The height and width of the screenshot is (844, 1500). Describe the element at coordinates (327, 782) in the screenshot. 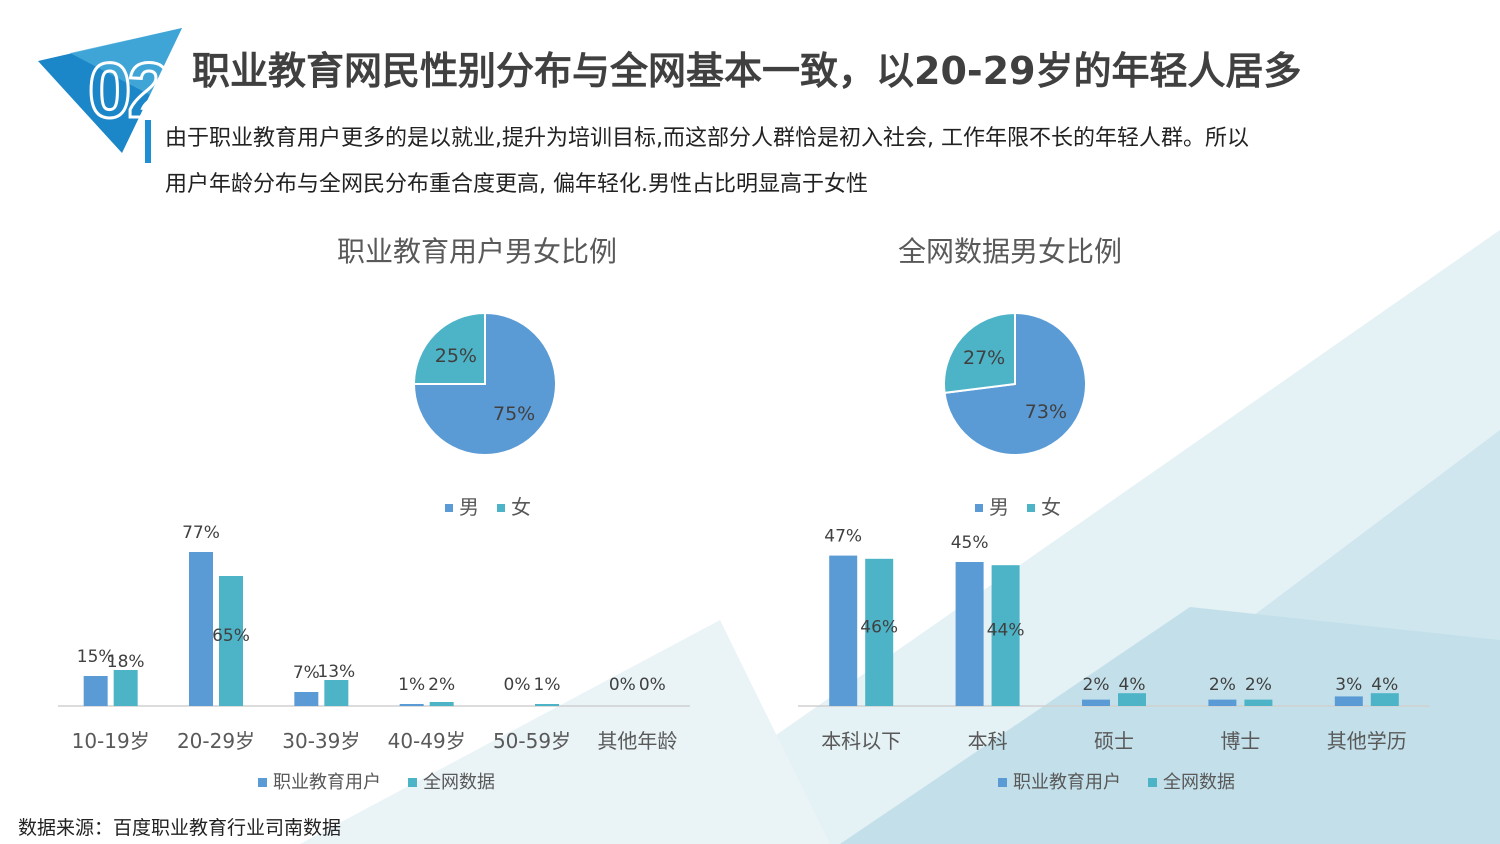

I see `bar1-legend-label: 职业教育用户` at that location.